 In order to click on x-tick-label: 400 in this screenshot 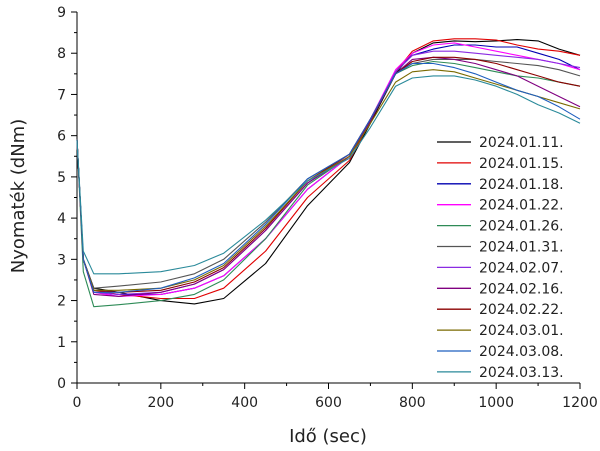, I will do `click(244, 403)`.